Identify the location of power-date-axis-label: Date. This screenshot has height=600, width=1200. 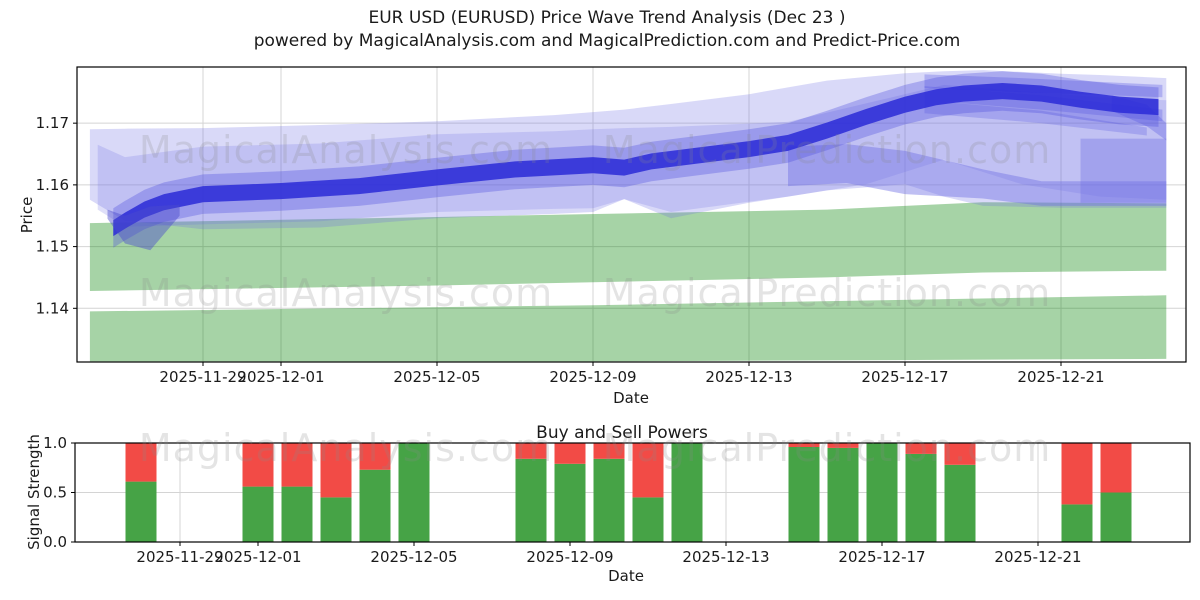
(626, 576).